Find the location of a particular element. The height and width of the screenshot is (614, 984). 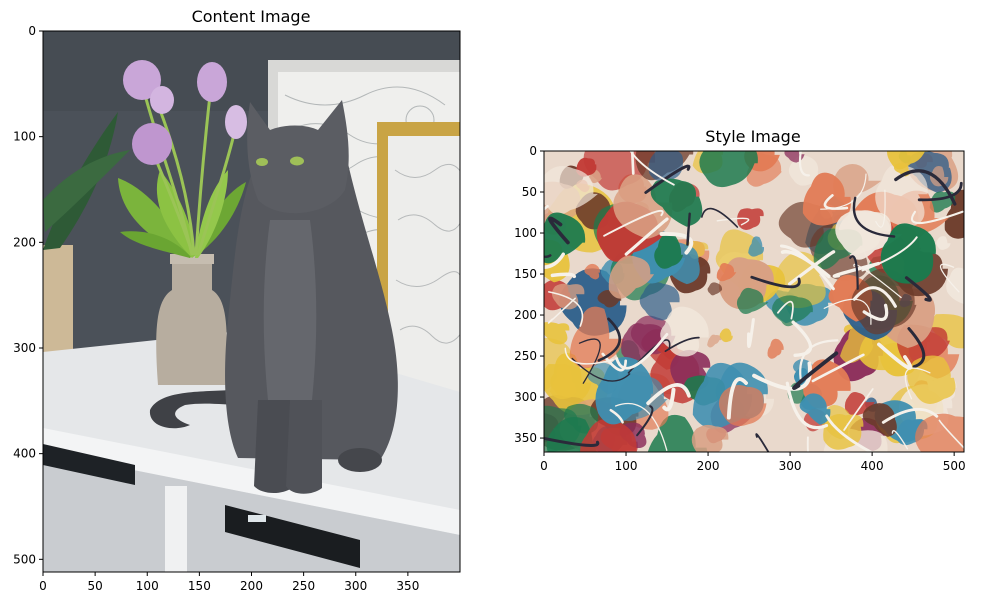

router-display is located at coordinates (257, 518).